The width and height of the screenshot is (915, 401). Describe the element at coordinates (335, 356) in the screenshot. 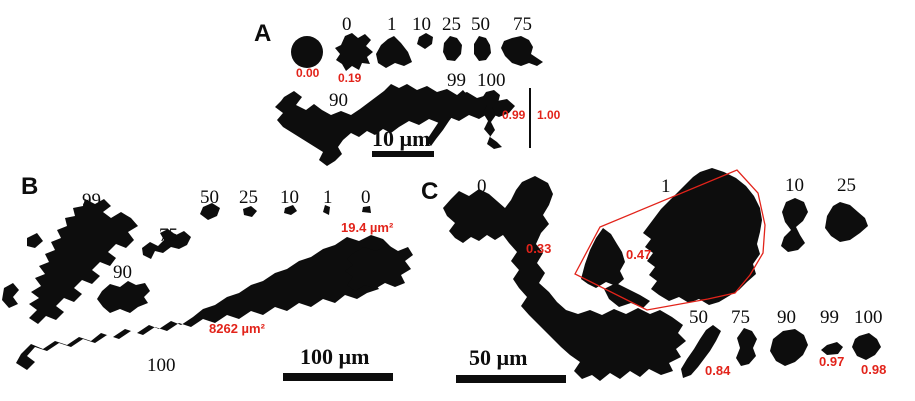

I see `scale-bar-label-b: 100 µm` at that location.